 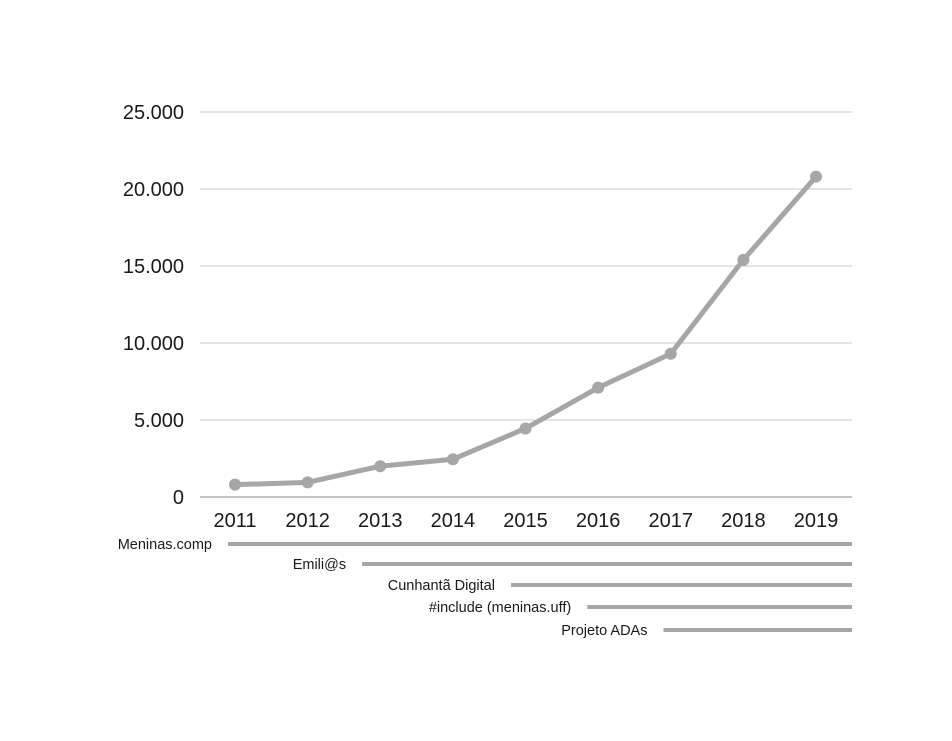 I want to click on x-tick-label: 2019, so click(x=816, y=521).